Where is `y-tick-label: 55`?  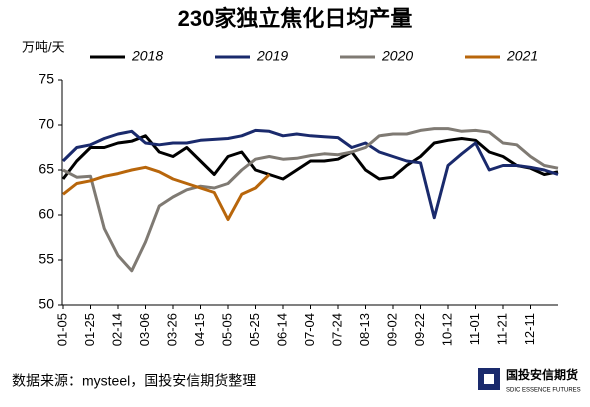
y-tick-label: 55 is located at coordinates (46, 259).